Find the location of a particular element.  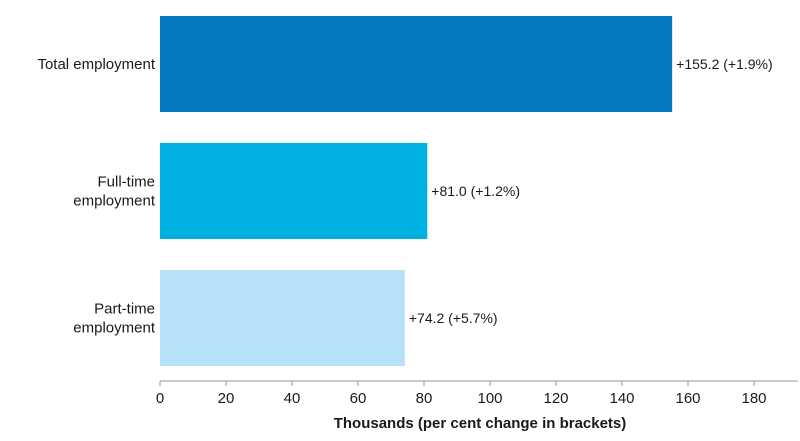

category-label-line: Full-time is located at coordinates (126, 182).